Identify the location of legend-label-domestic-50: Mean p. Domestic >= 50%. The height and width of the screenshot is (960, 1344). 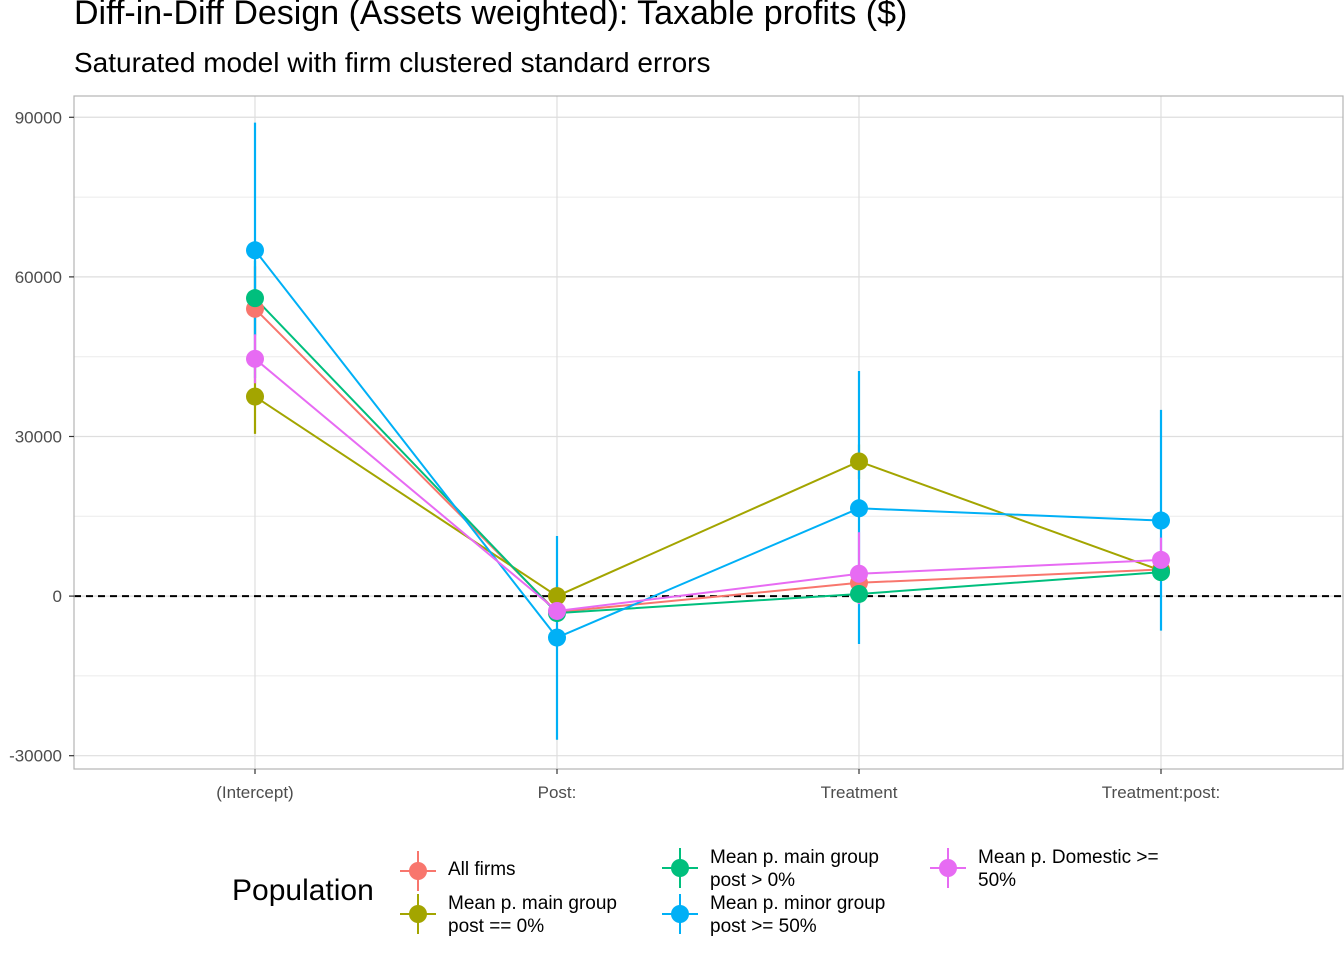
(1068, 869).